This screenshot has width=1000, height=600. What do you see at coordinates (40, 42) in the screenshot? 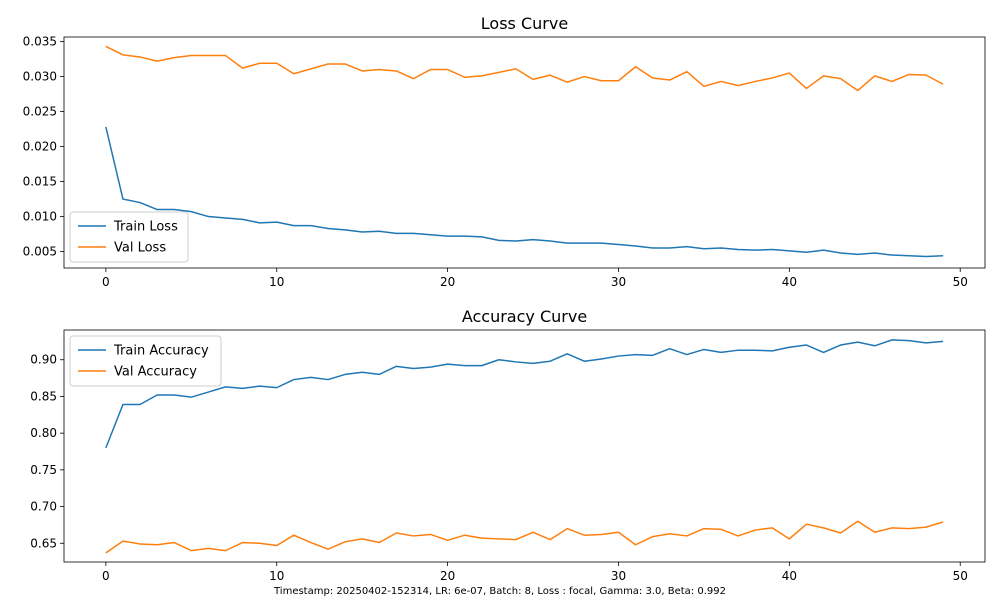
I see `y-tick-label: 0.035` at bounding box center [40, 42].